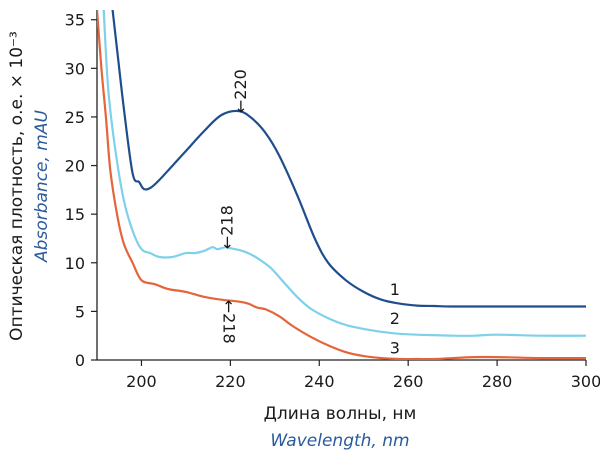 This screenshot has height=456, width=600. What do you see at coordinates (339, 441) in the screenshot?
I see `x-axis-title-en: Wavelength, nm` at bounding box center [339, 441].